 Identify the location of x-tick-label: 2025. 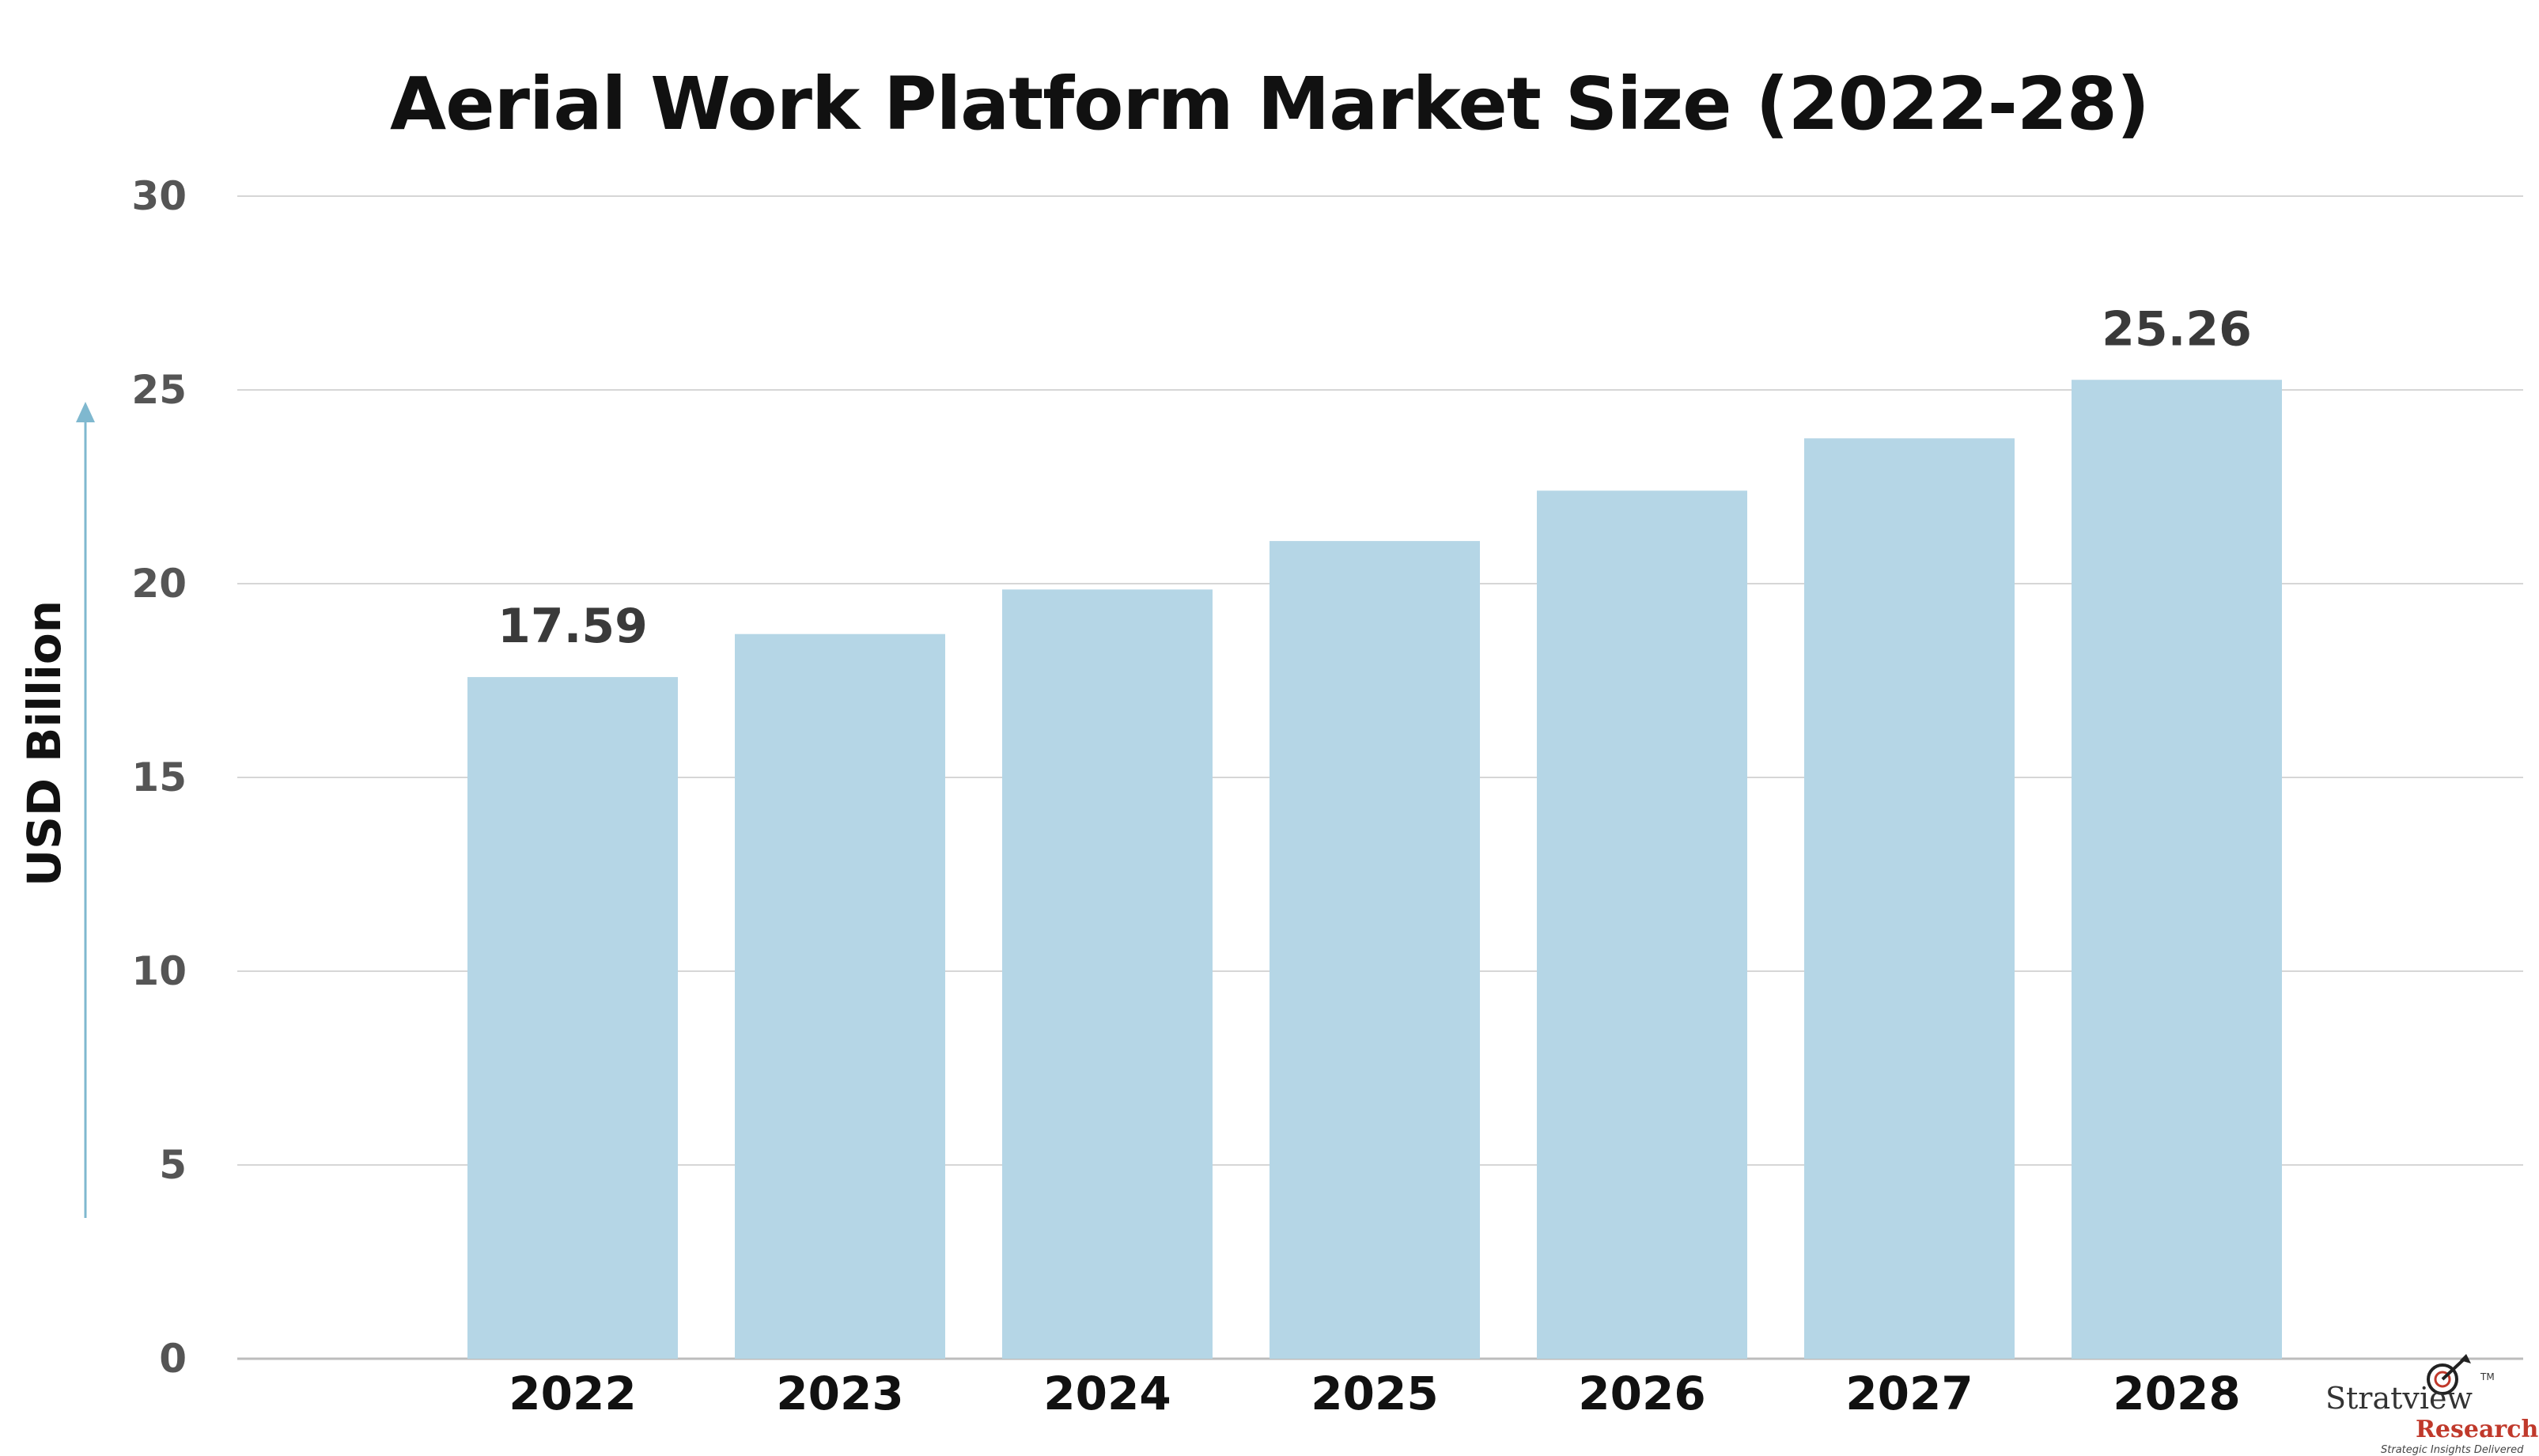
(1374, 1393).